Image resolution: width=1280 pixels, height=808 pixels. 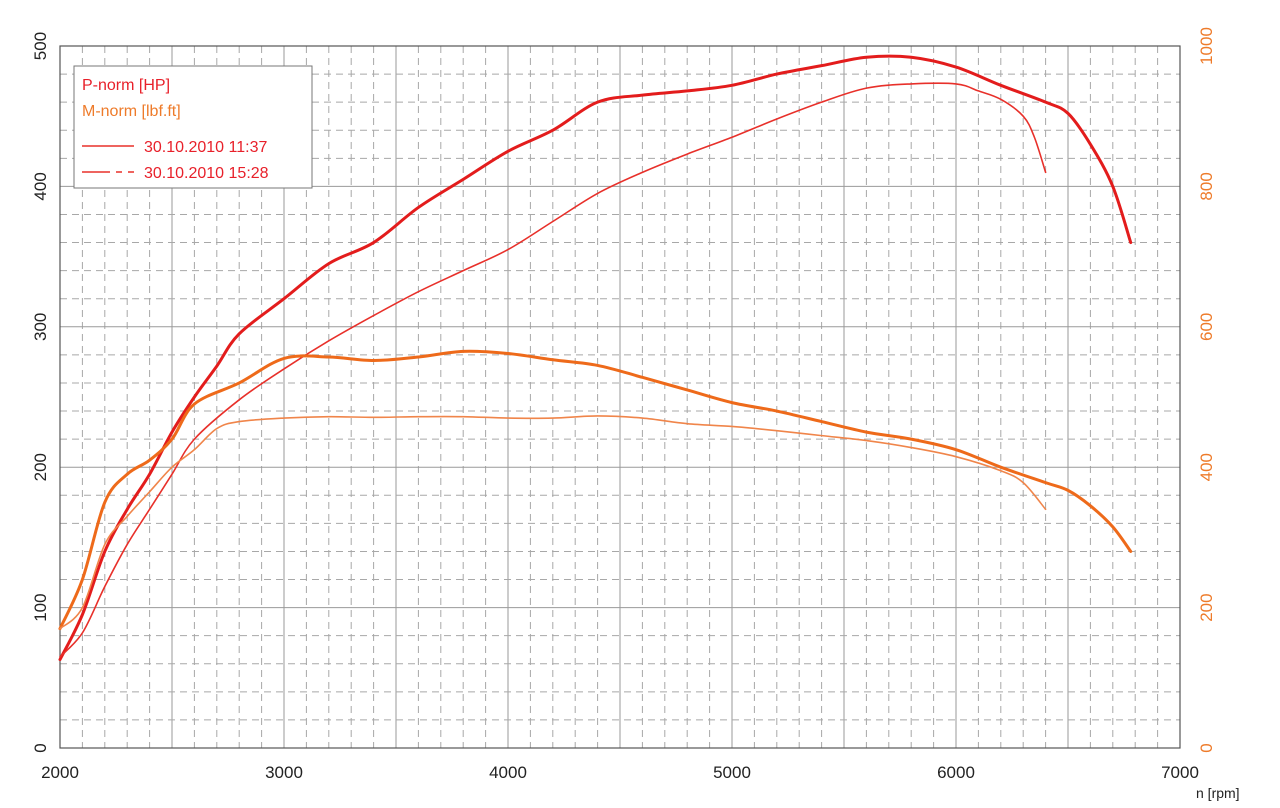 What do you see at coordinates (1206, 186) in the screenshot?
I see `y-right-tick-label: 800` at bounding box center [1206, 186].